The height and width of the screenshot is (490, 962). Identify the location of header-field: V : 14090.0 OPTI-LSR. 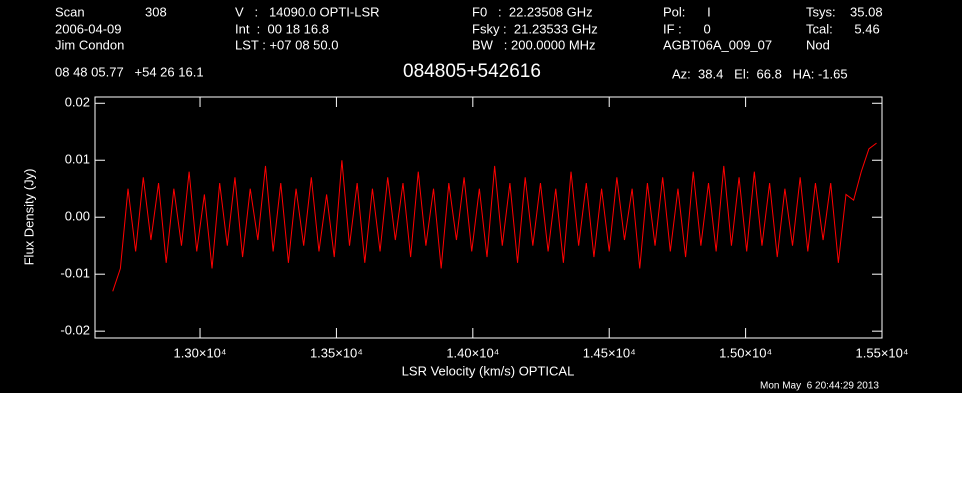
(307, 11).